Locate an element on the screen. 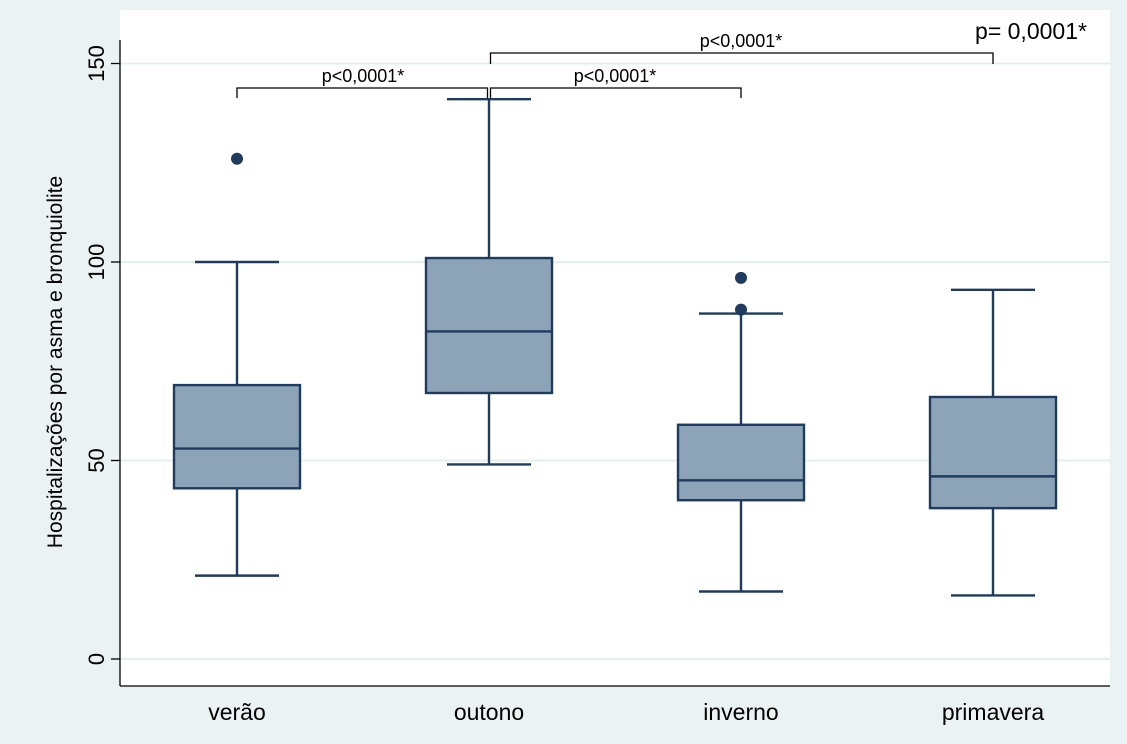 The height and width of the screenshot is (744, 1127). y-tick-label: 150 is located at coordinates (96, 63).